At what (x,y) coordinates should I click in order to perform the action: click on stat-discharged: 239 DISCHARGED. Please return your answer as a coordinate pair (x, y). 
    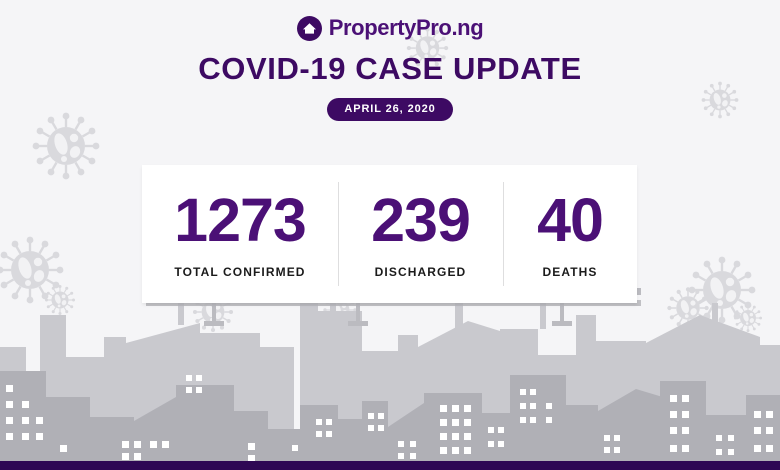
    Looking at the image, I should click on (420, 234).